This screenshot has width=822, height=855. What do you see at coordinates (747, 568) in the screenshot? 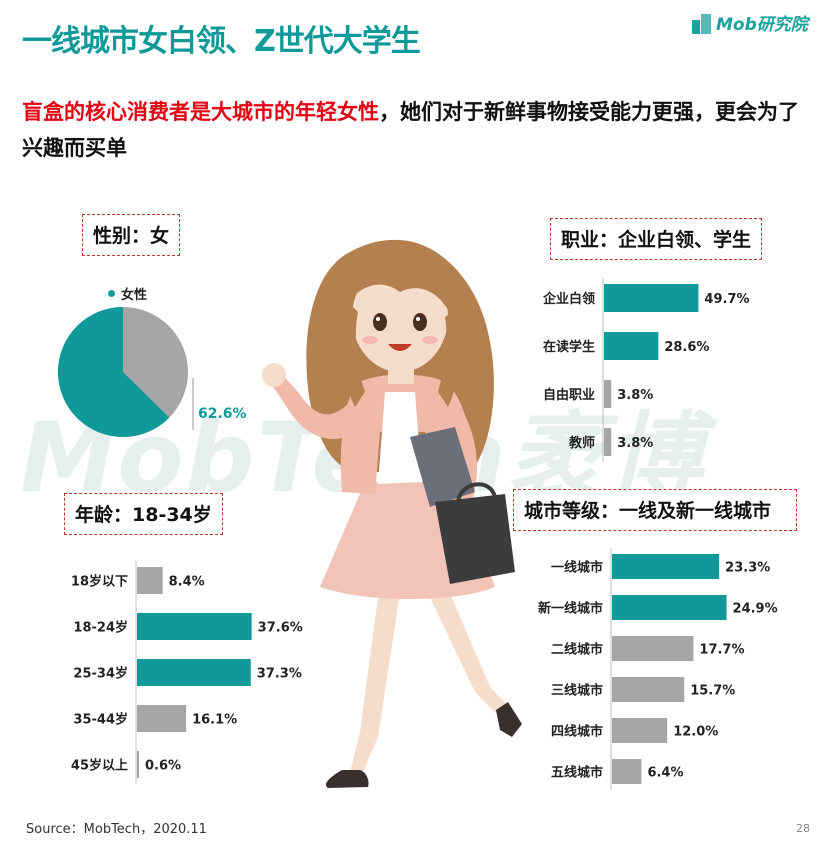
I see `value-label: 23.3%` at bounding box center [747, 568].